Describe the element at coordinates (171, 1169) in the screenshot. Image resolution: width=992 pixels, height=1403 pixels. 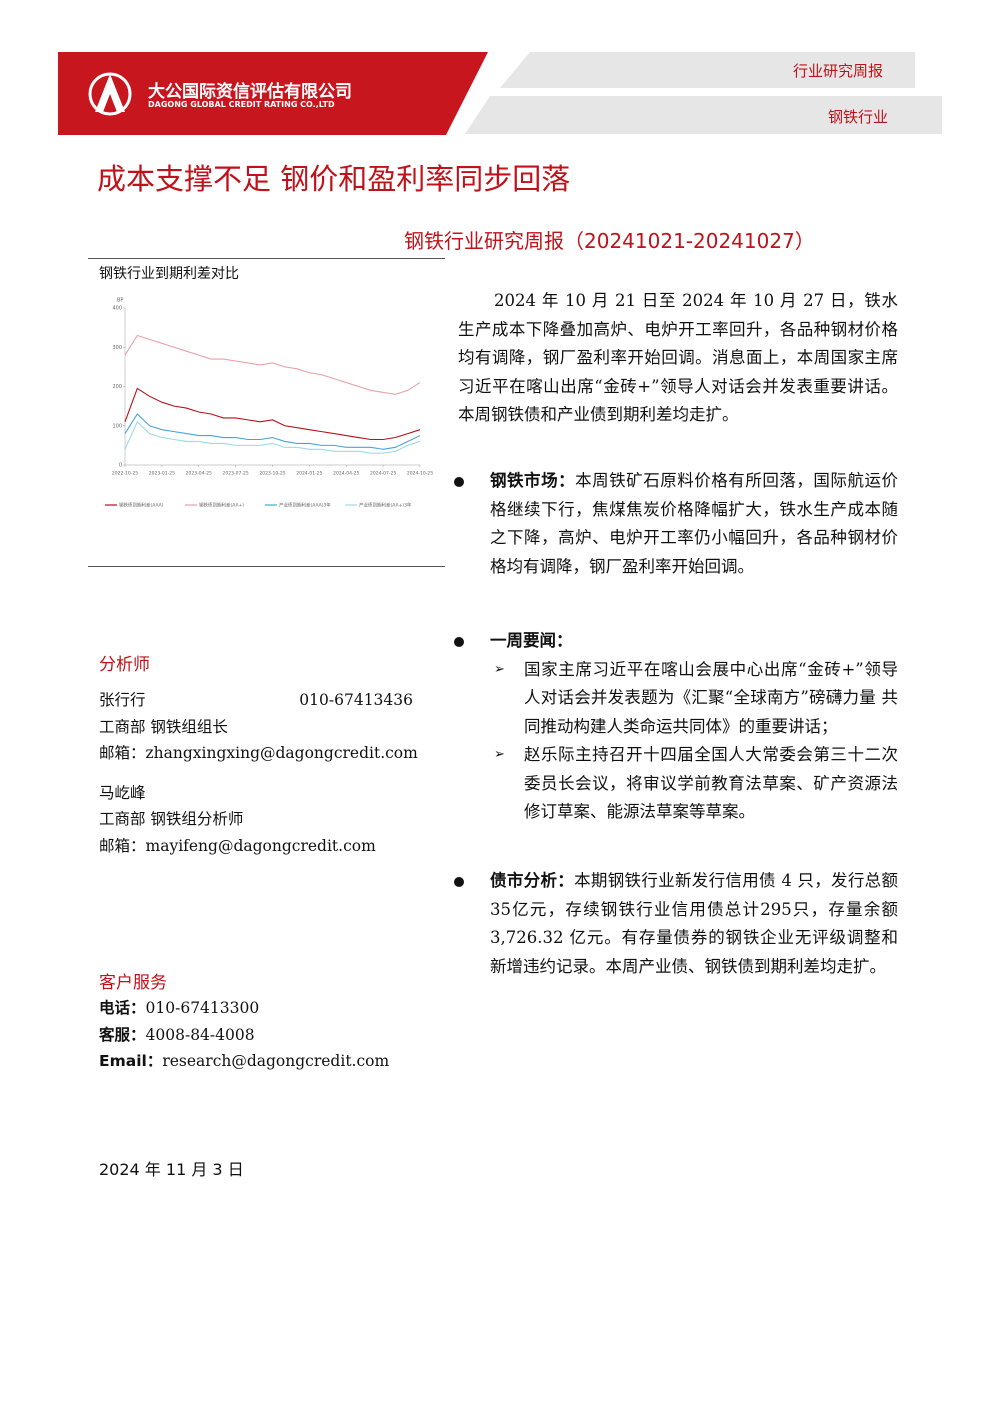
I see `date: 2024 年 11 月 3 日` at that location.